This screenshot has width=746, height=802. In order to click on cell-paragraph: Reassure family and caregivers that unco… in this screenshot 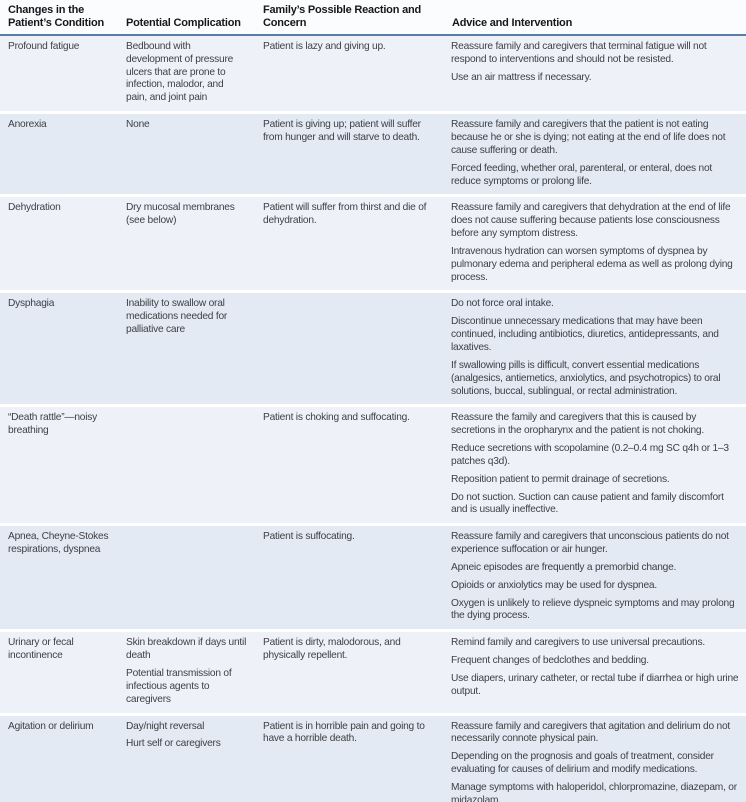, I will do `click(590, 543)`.